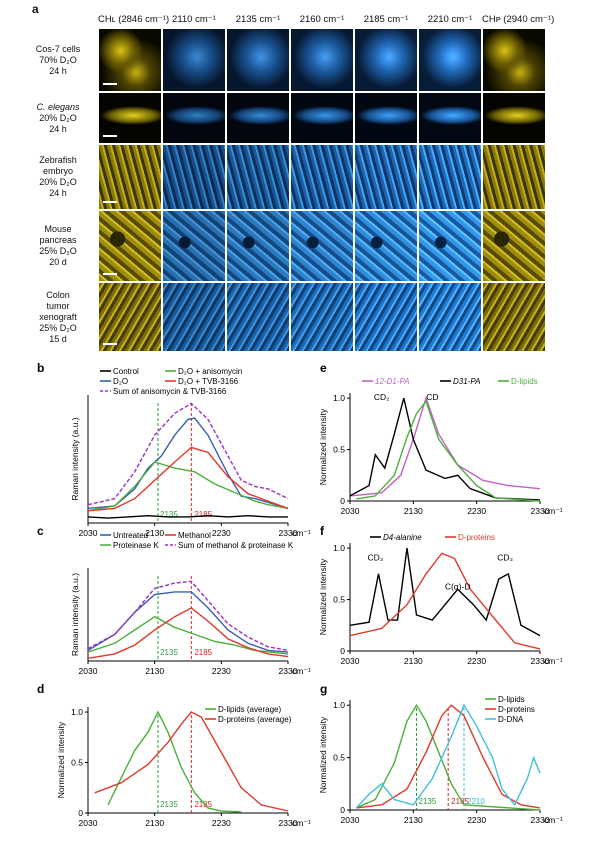 This screenshot has width=597, height=842. Describe the element at coordinates (450, 19) in the screenshot. I see `column-header-5: 2210 cm⁻¹` at that location.